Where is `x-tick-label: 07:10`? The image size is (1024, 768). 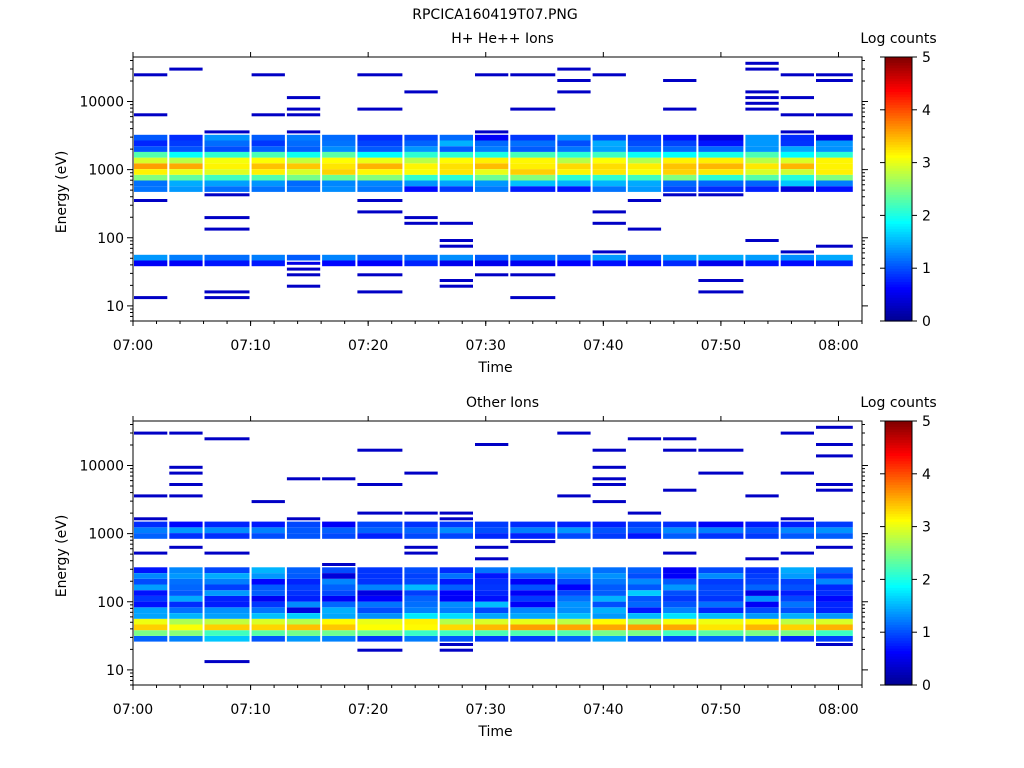 x-tick-label: 07:10 is located at coordinates (250, 710).